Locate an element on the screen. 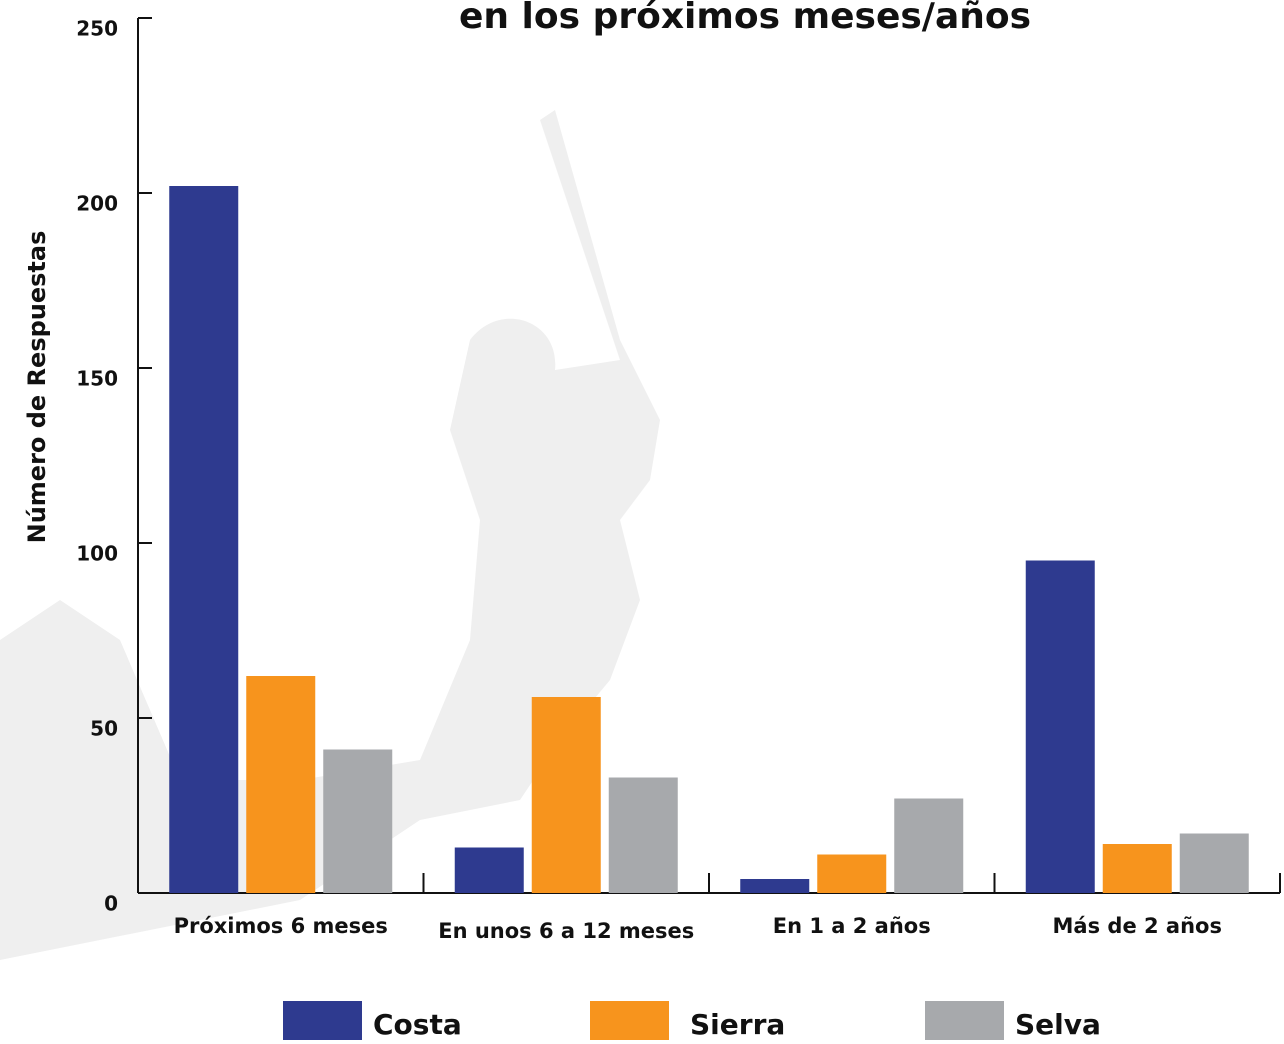 Image resolution: width=1284 pixels, height=1044 pixels. y-tick-label: 200 is located at coordinates (97, 204).